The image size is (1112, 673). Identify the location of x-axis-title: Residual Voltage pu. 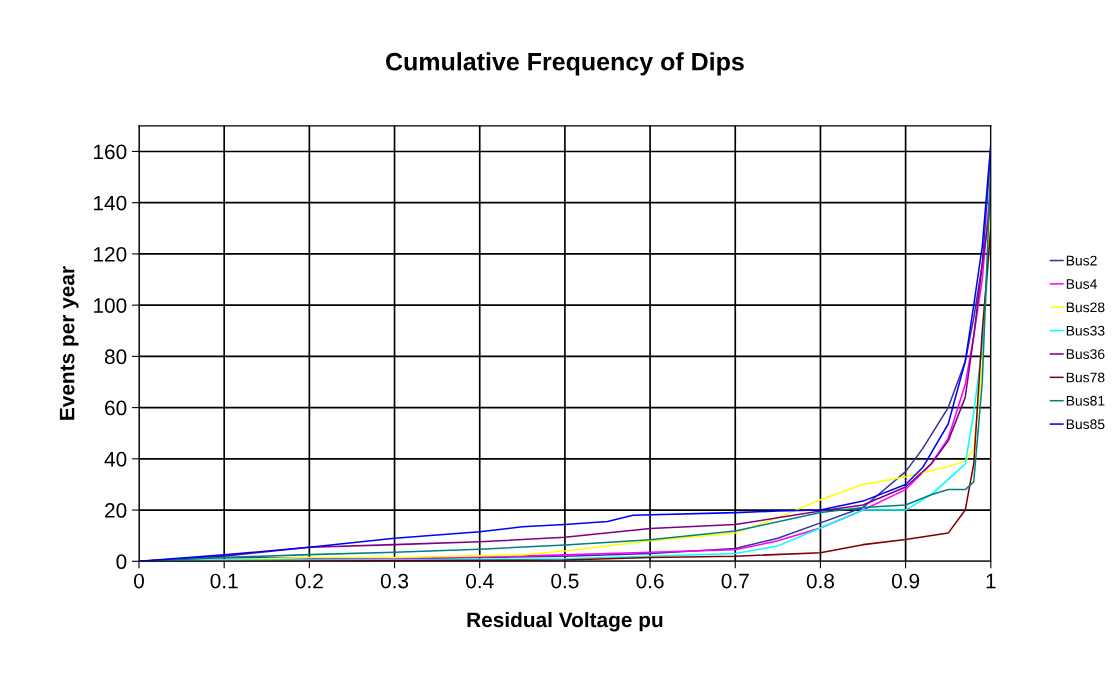
(565, 621).